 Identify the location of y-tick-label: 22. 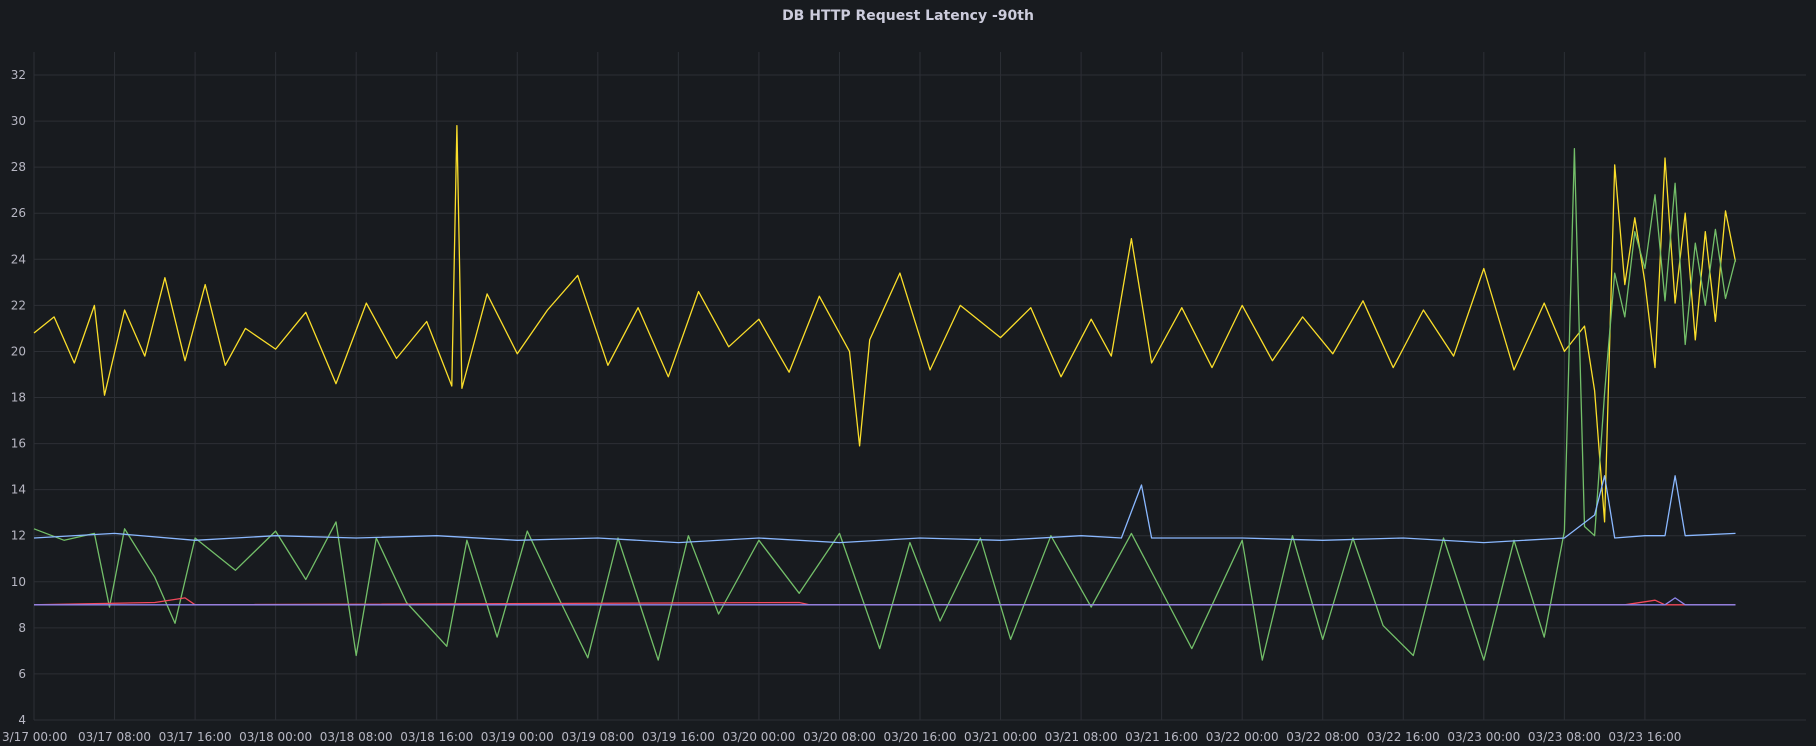
(18, 305).